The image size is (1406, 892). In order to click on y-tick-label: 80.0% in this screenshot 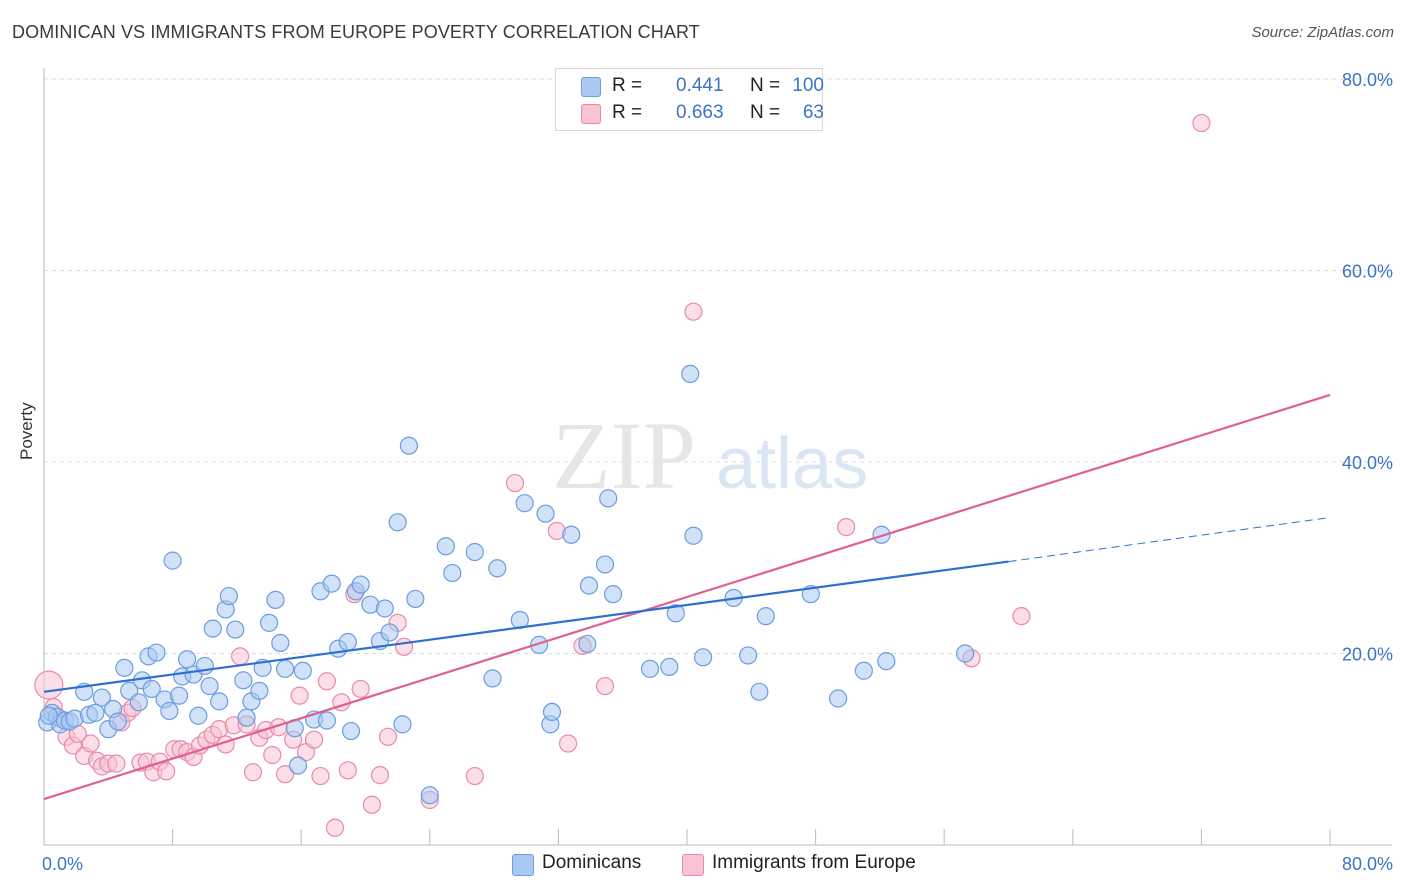, I will do `click(1367, 80)`.